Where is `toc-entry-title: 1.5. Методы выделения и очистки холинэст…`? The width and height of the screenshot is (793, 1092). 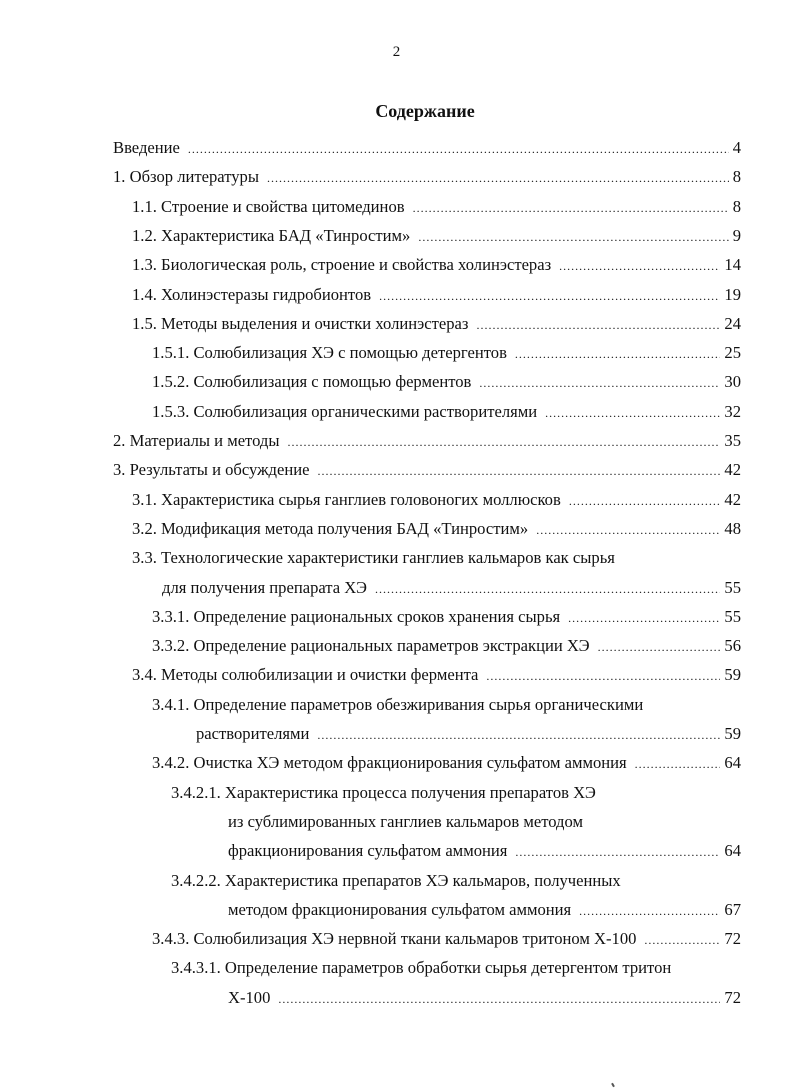 toc-entry-title: 1.5. Методы выделения и очистки холинэст… is located at coordinates (300, 323).